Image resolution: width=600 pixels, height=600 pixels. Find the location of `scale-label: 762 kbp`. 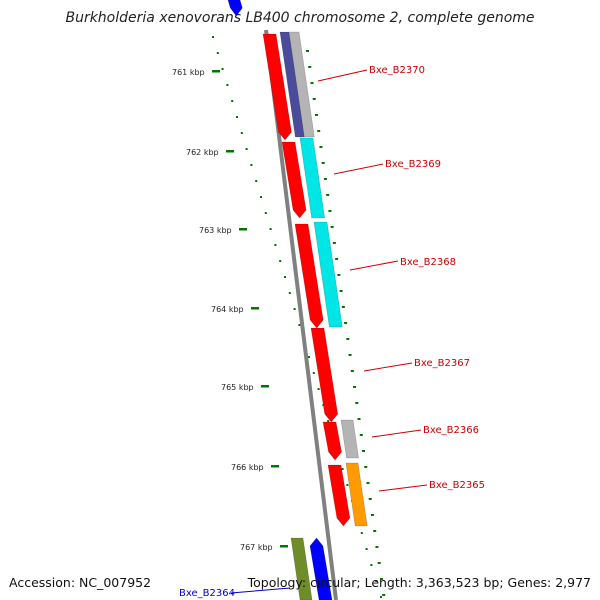

scale-label: 762 kbp is located at coordinates (202, 152).